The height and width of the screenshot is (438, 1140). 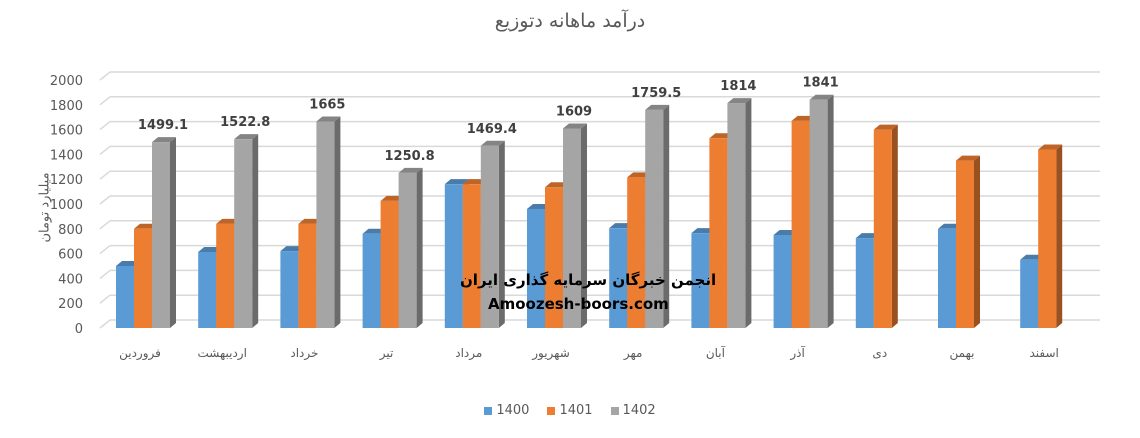 I want to click on x-tick-label: فروردین, so click(x=140, y=353).